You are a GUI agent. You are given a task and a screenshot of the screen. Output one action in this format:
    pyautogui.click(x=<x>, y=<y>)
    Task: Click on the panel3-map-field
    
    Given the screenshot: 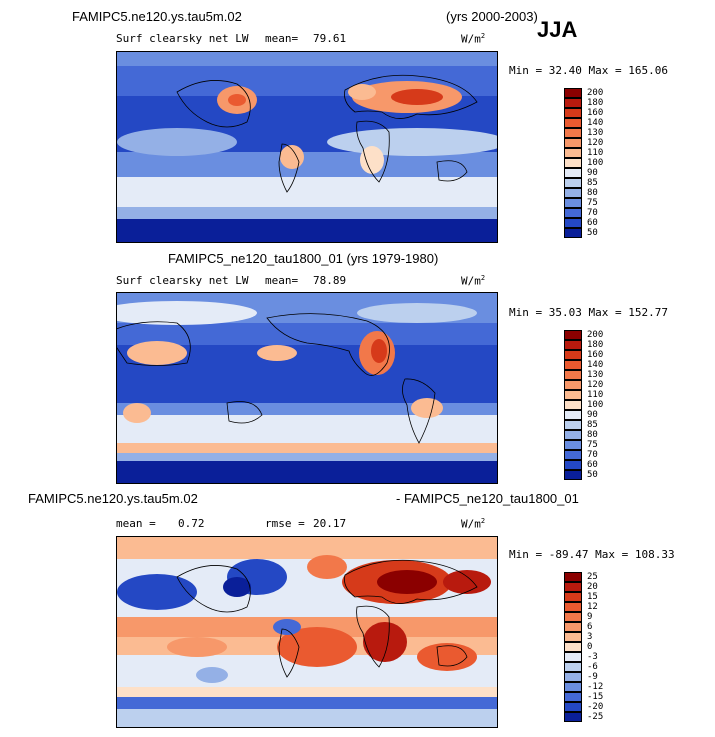 What is the action you would take?
    pyautogui.click(x=307, y=632)
    